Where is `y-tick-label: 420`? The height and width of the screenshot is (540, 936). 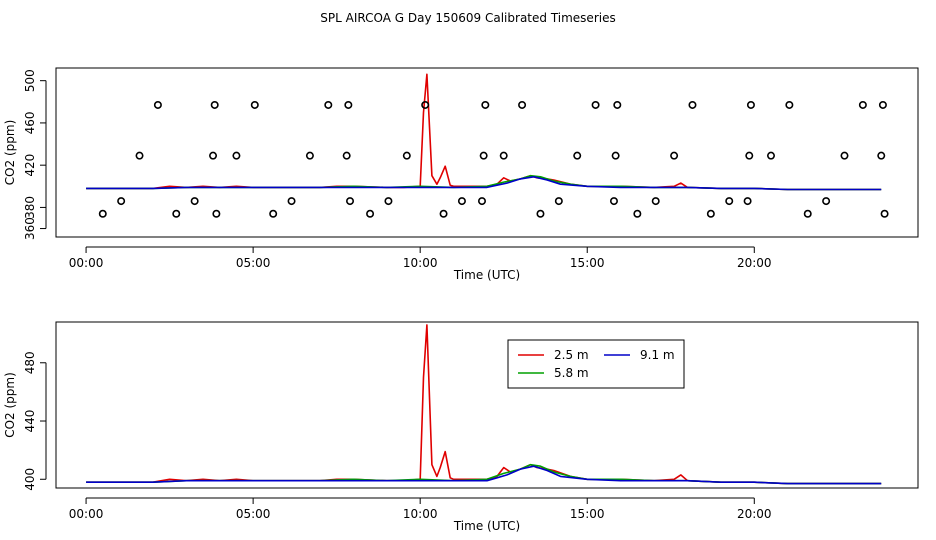 y-tick-label: 420 is located at coordinates (30, 165).